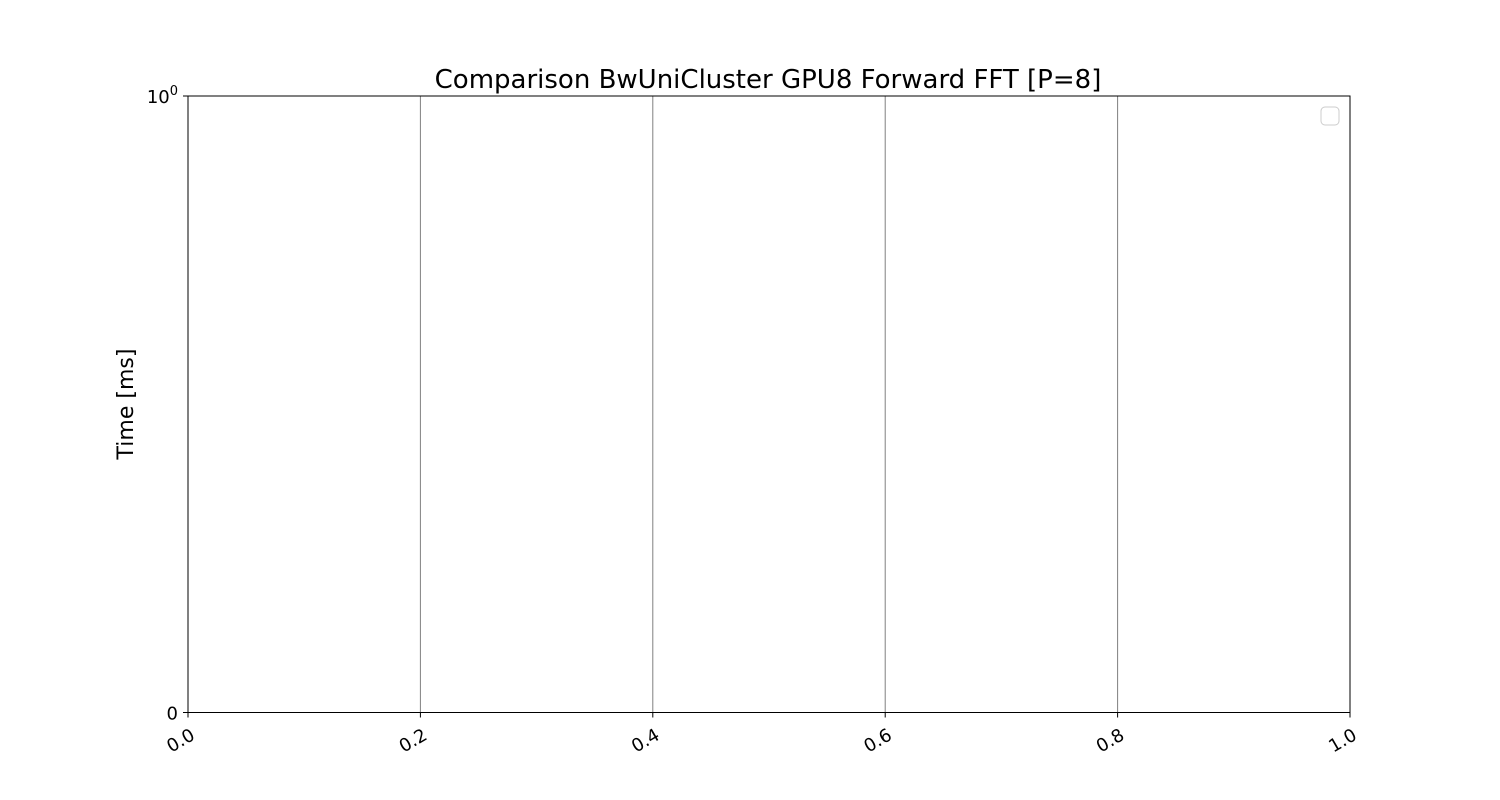 The image size is (1500, 800). What do you see at coordinates (180, 741) in the screenshot?
I see `x-tick-label: 0.0` at bounding box center [180, 741].